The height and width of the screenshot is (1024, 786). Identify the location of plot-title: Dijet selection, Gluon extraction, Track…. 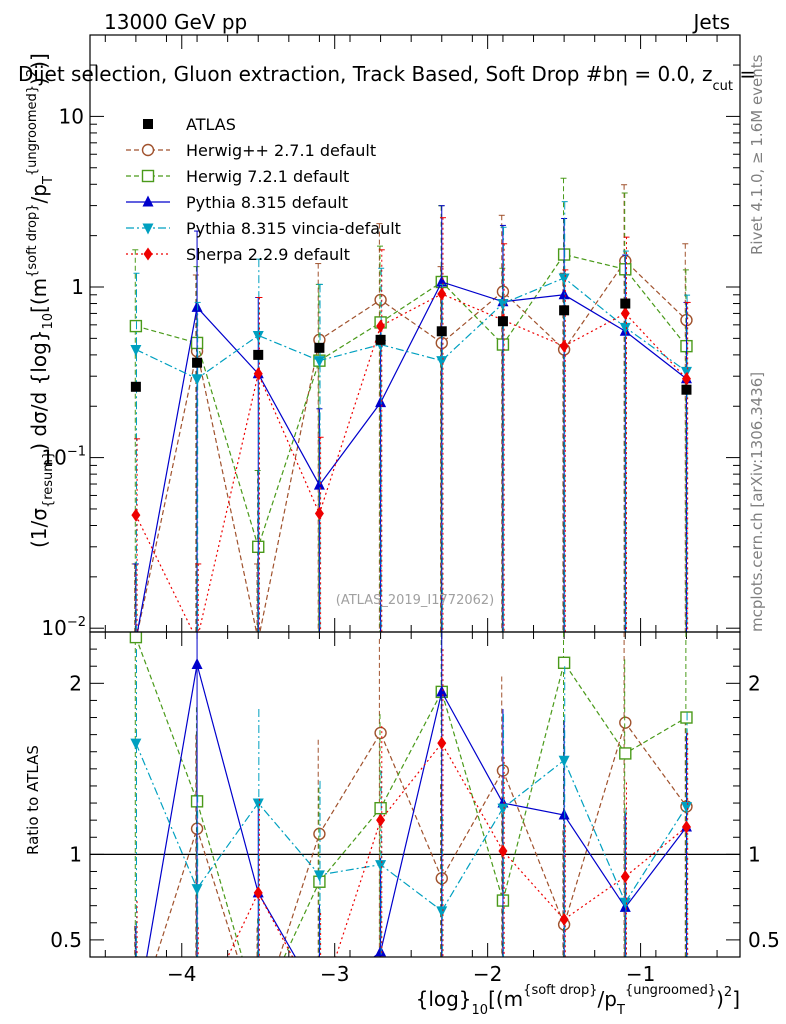
(387, 78).